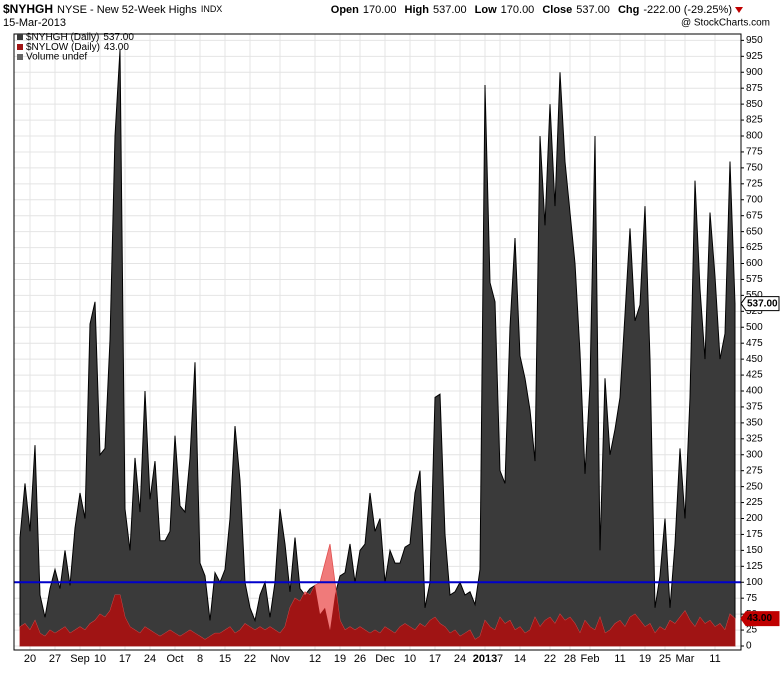 The image size is (780, 673). Describe the element at coordinates (212, 9) in the screenshot. I see `exchange: INDX` at that location.